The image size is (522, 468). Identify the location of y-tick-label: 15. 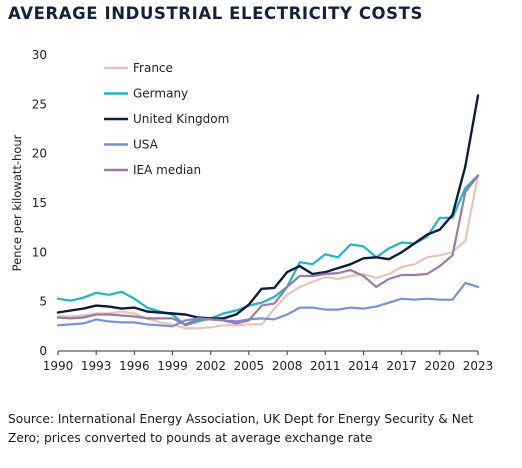
(39, 203).